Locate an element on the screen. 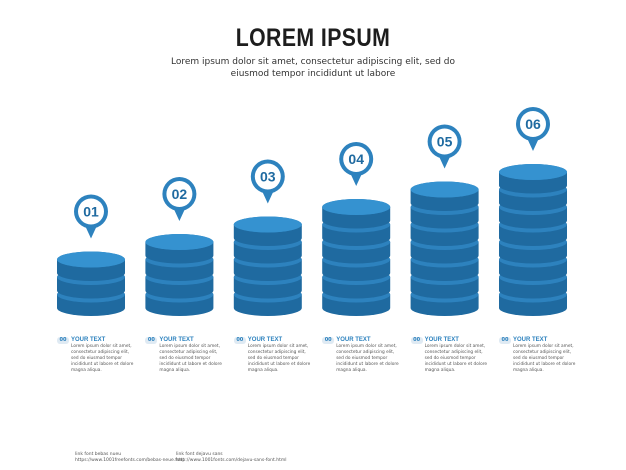 The width and height of the screenshot is (626, 470). step-number: 05 is located at coordinates (445, 142).